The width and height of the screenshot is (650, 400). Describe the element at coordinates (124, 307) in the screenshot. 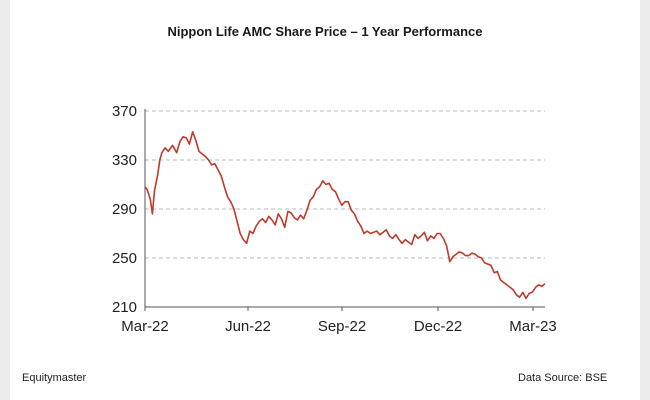

I see `y-tick-label: 210` at that location.